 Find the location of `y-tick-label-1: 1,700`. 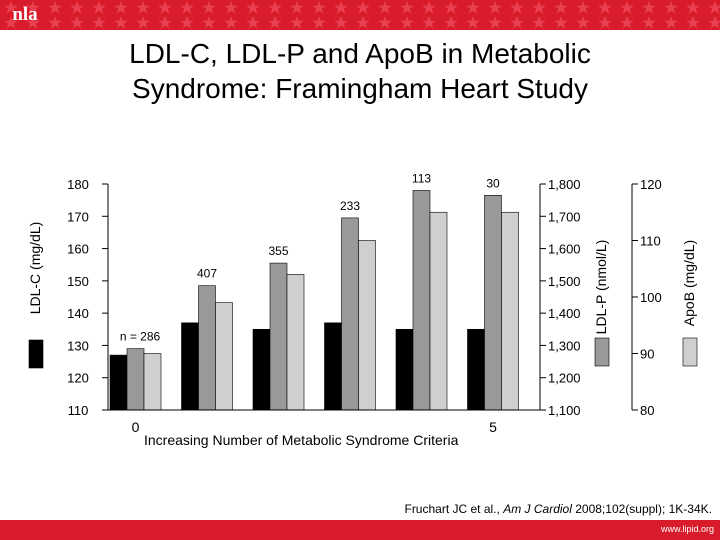

y-tick-label-1: 1,700 is located at coordinates (564, 216).